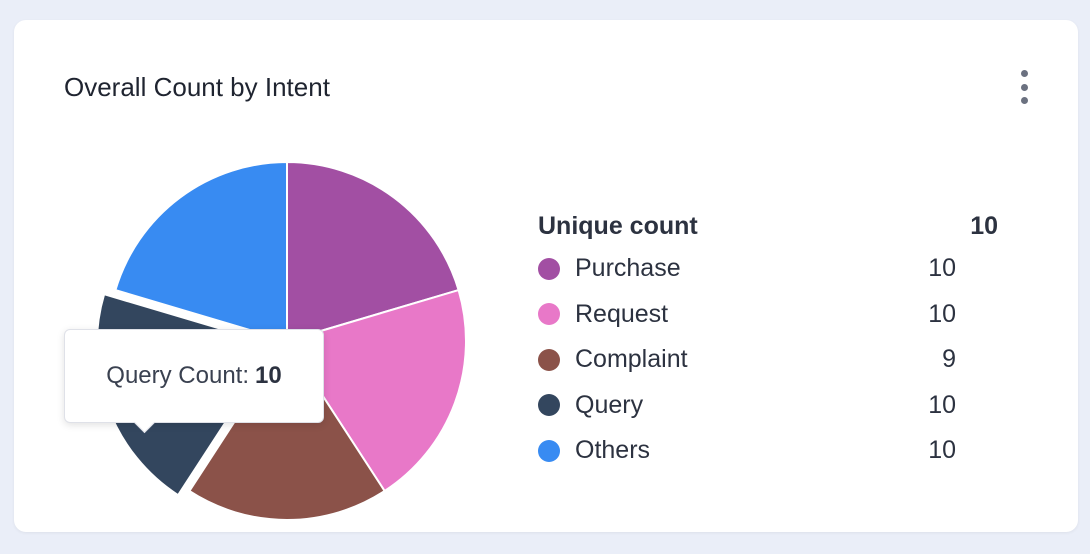 The height and width of the screenshot is (554, 1090). I want to click on tooltip-label: Query Count:, so click(178, 375).